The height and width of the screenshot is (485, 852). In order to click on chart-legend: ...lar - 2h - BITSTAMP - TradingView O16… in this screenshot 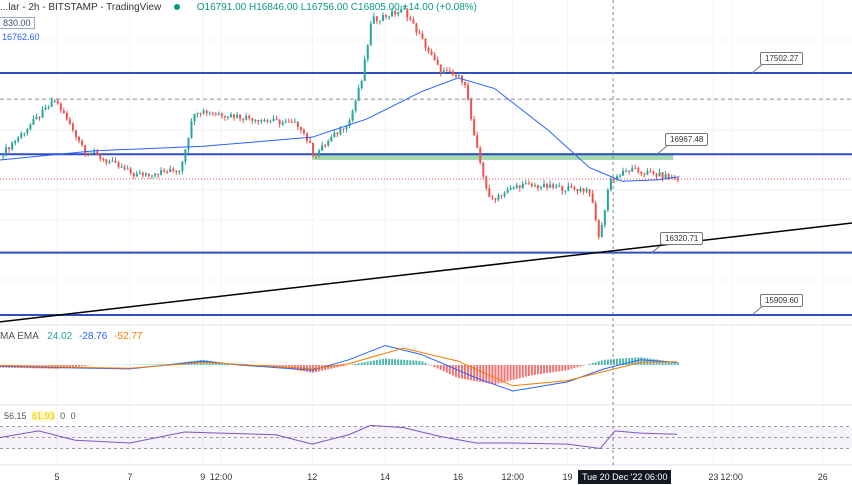, I will do `click(238, 7)`.